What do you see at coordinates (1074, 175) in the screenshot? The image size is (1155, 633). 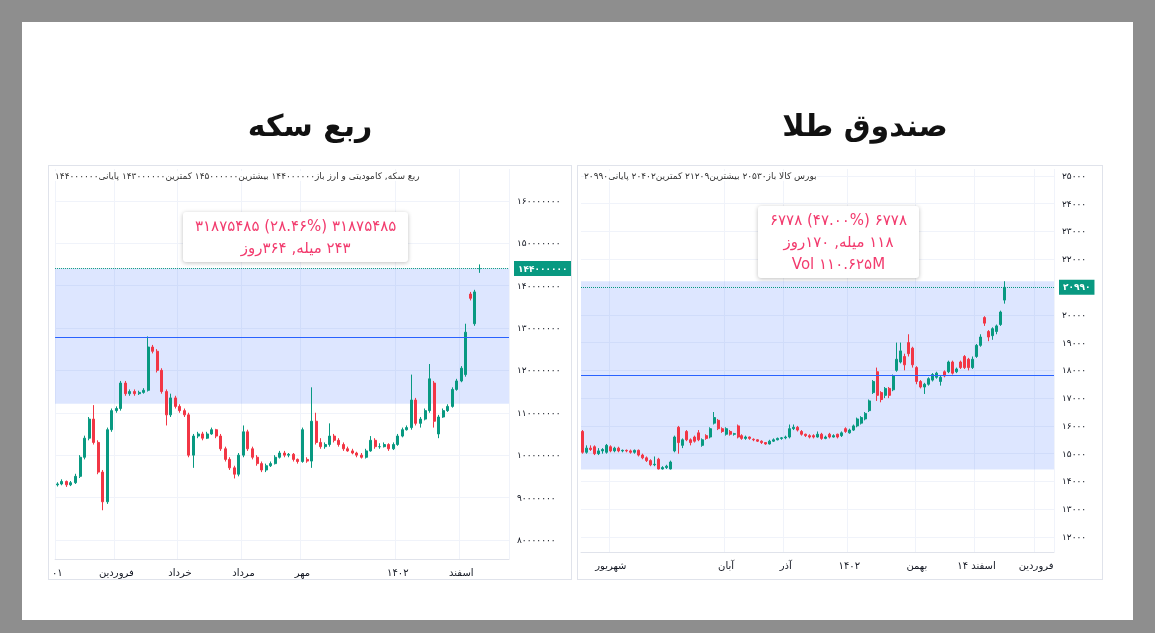 I see `y-tick-label: ۲۵۰۰۰` at bounding box center [1074, 175].